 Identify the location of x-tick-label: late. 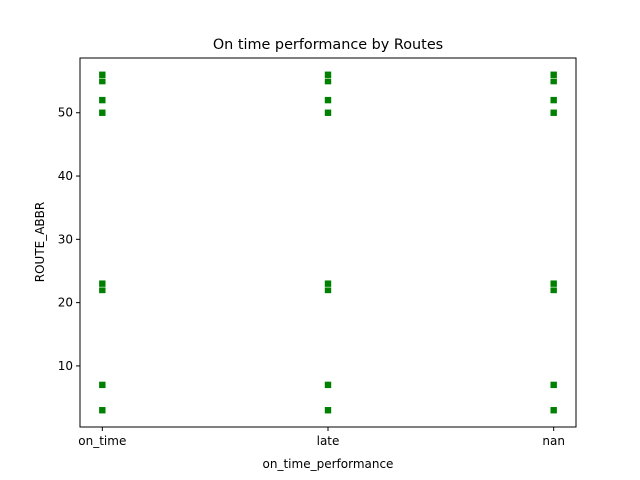
(328, 441).